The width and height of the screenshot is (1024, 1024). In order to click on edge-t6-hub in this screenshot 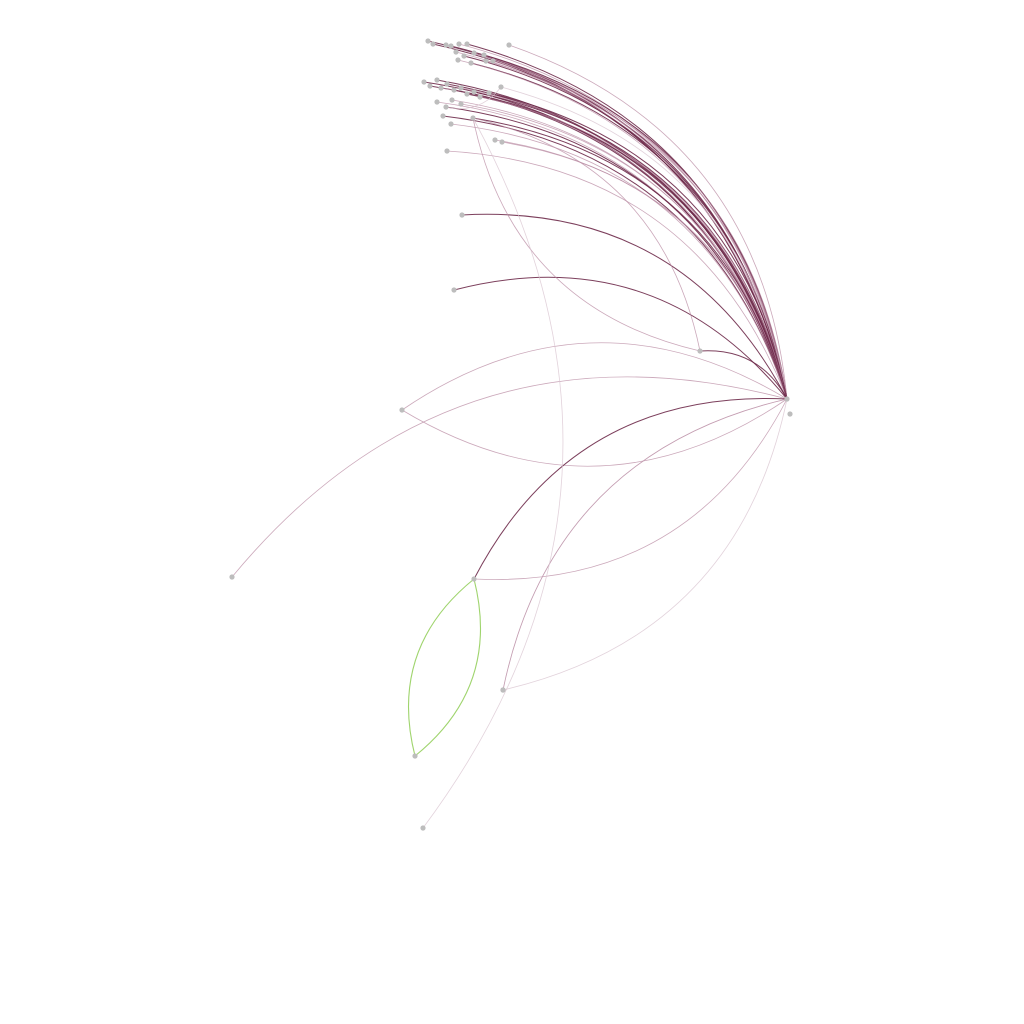, I will do `click(627, 221)`.